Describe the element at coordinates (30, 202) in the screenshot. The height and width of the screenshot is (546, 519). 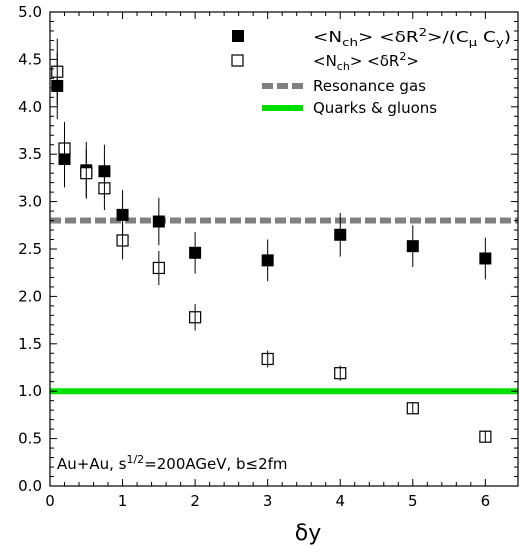
I see `y-tick-label: 3.0` at that location.